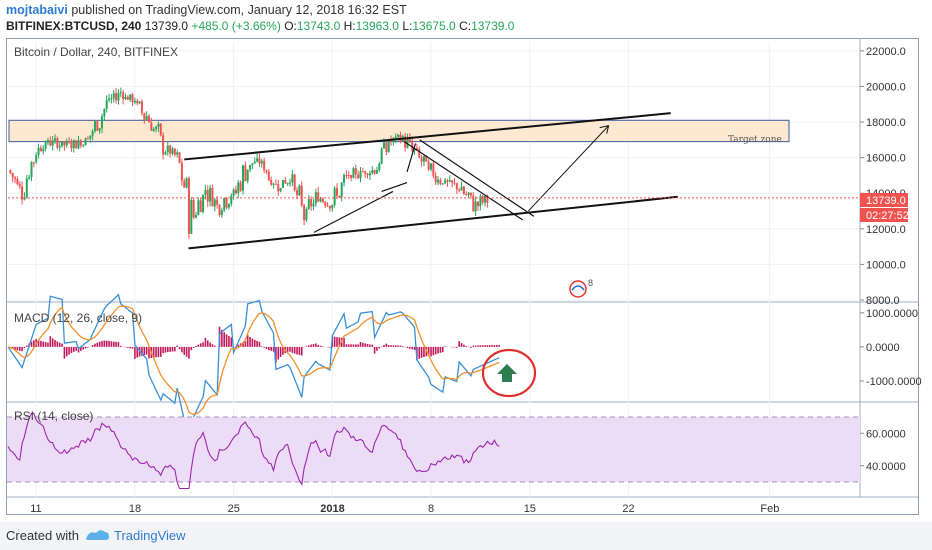 Image resolution: width=932 pixels, height=550 pixels. Describe the element at coordinates (332, 509) in the screenshot. I see `time-tick-label: 2018` at that location.